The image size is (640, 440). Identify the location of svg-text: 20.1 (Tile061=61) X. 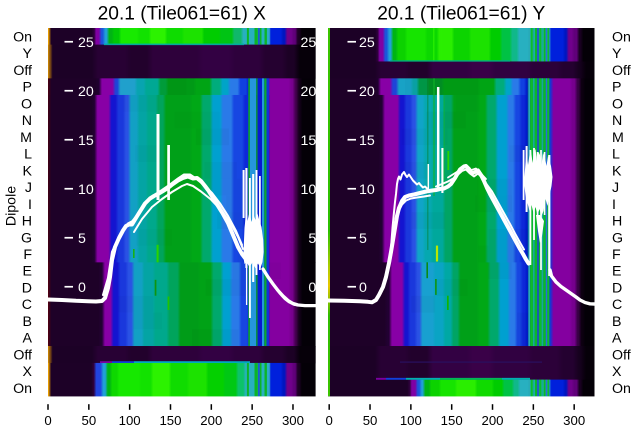
(182, 14).